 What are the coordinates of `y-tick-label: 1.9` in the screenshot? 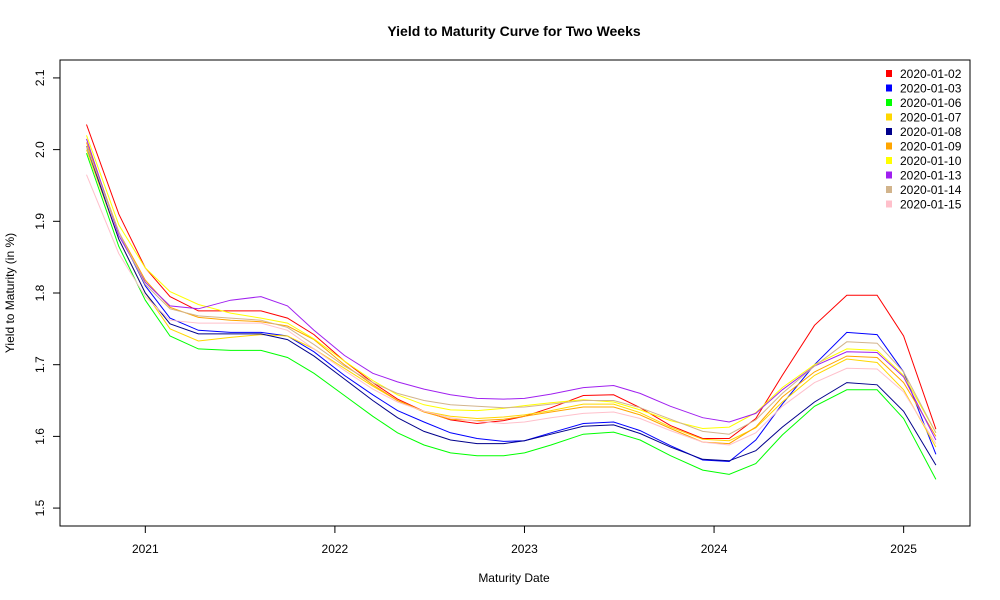 It's located at (40, 221).